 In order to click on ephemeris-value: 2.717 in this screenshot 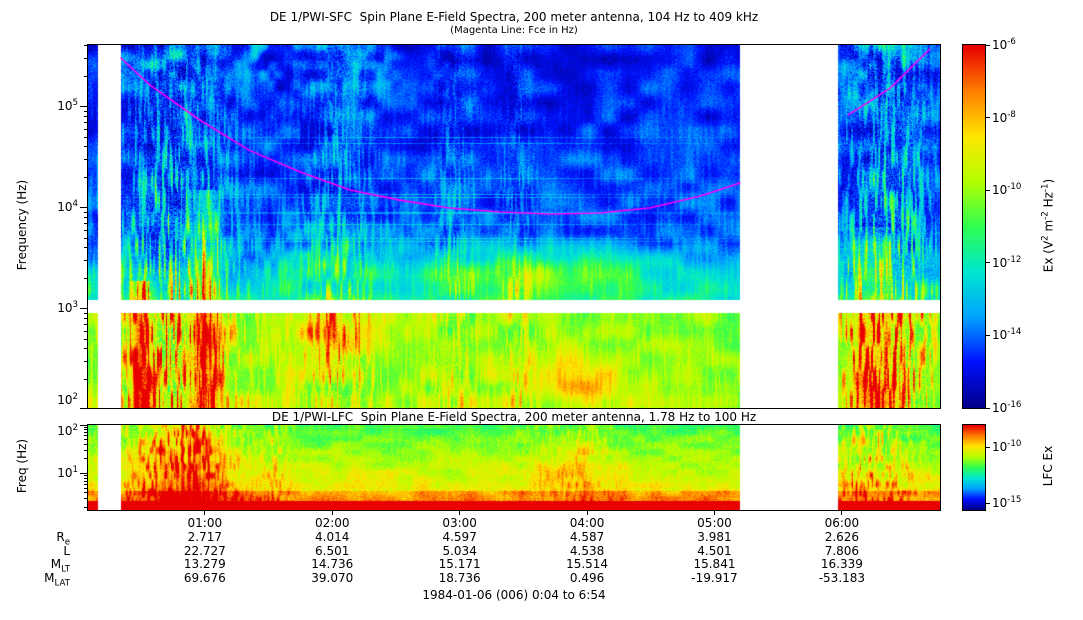, I will do `click(204, 537)`.